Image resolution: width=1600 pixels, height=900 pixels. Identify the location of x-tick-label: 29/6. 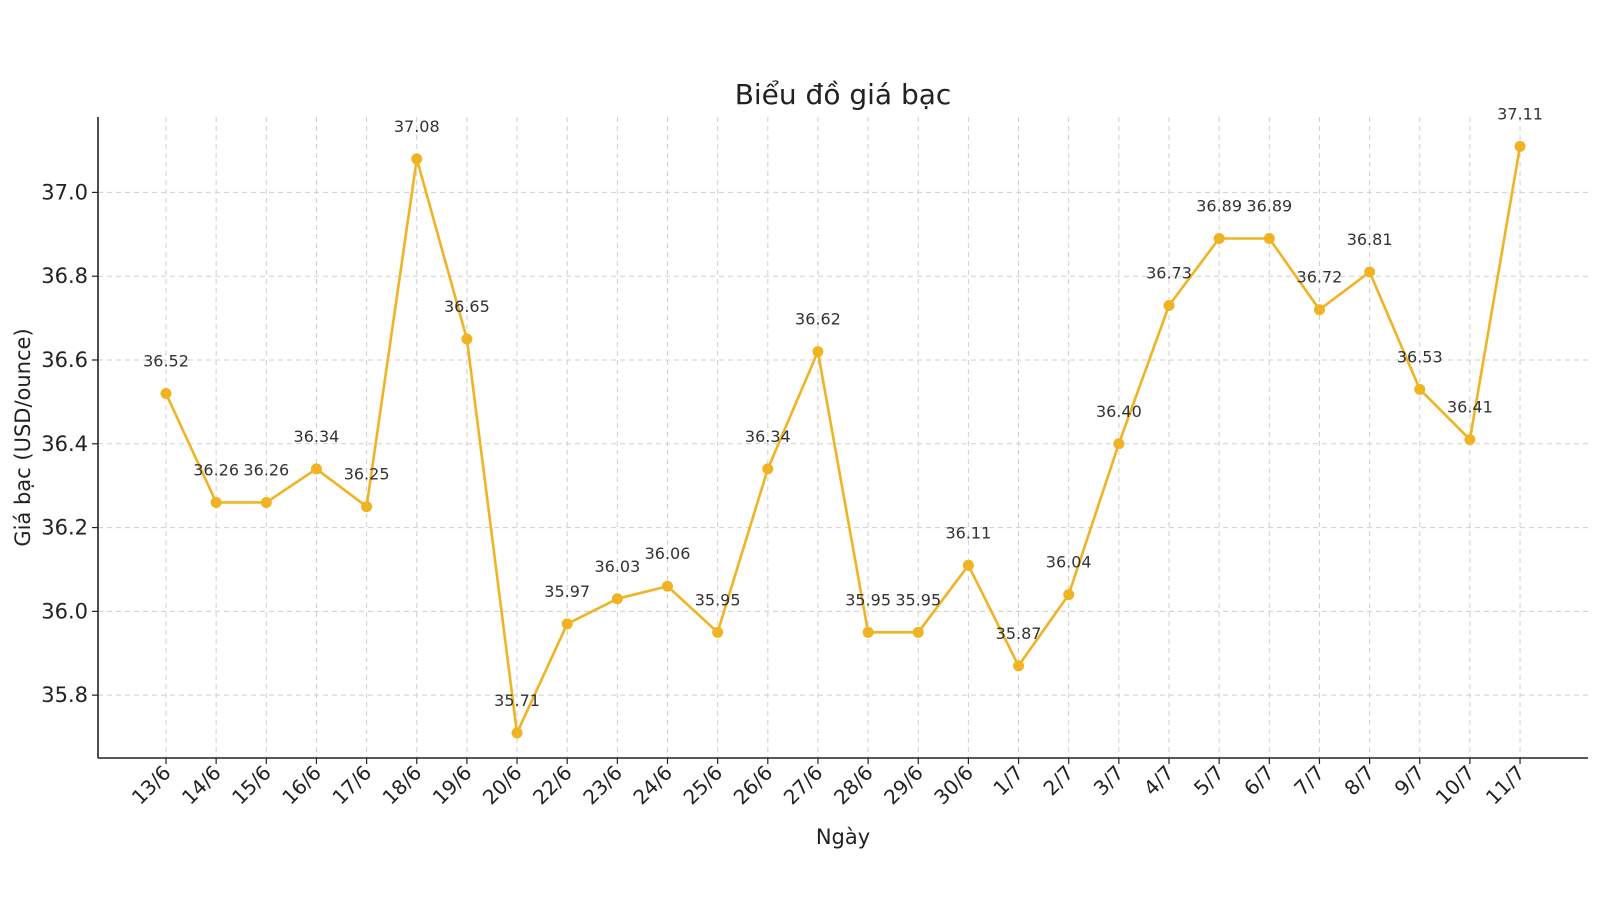
(903, 785).